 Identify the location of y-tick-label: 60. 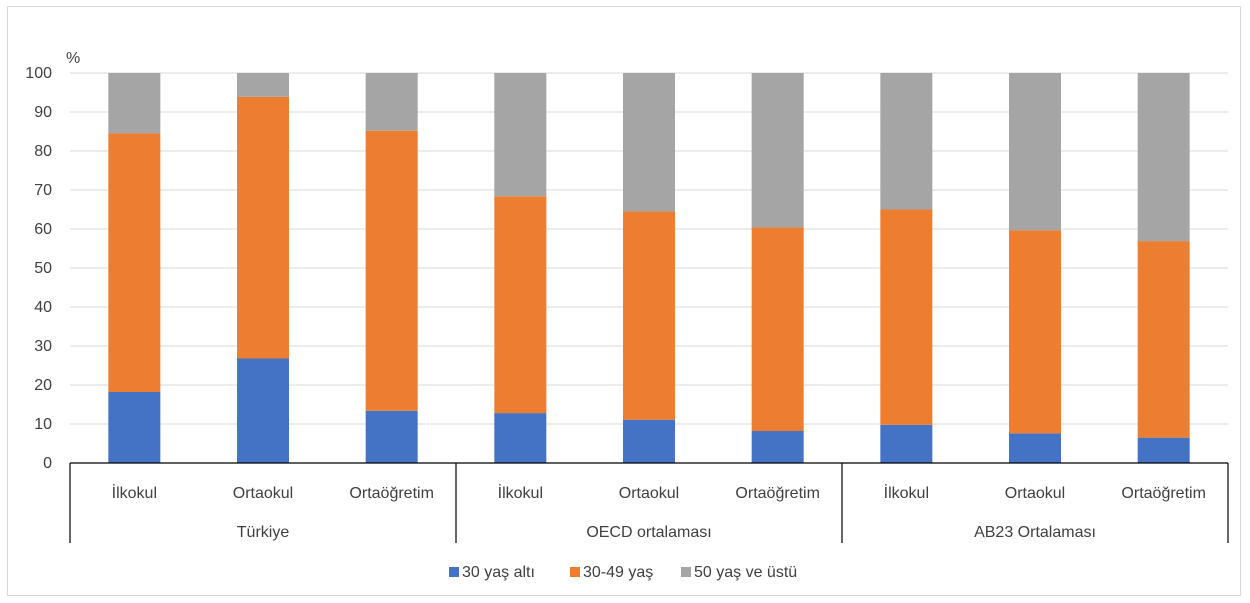
(43, 229).